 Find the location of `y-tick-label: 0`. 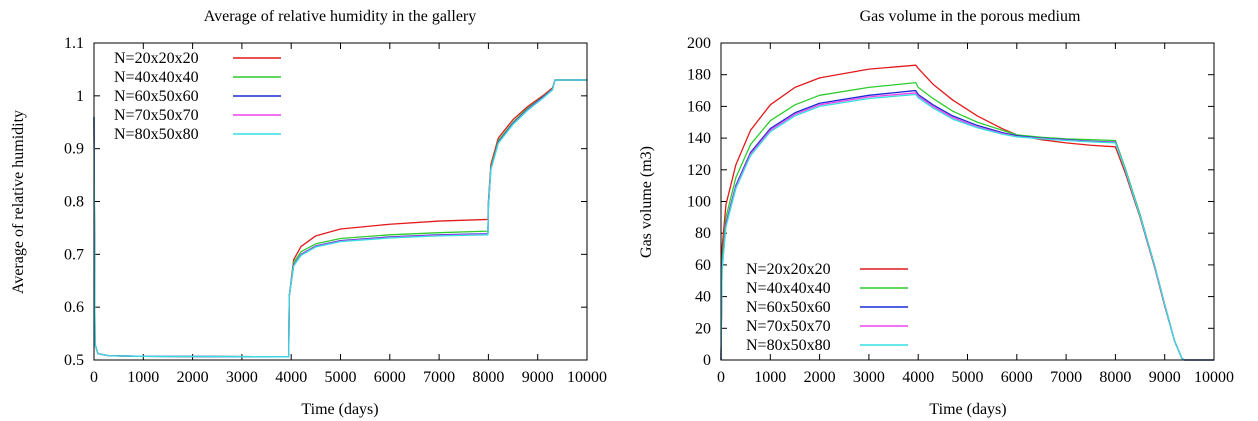

y-tick-label: 0 is located at coordinates (707, 360).